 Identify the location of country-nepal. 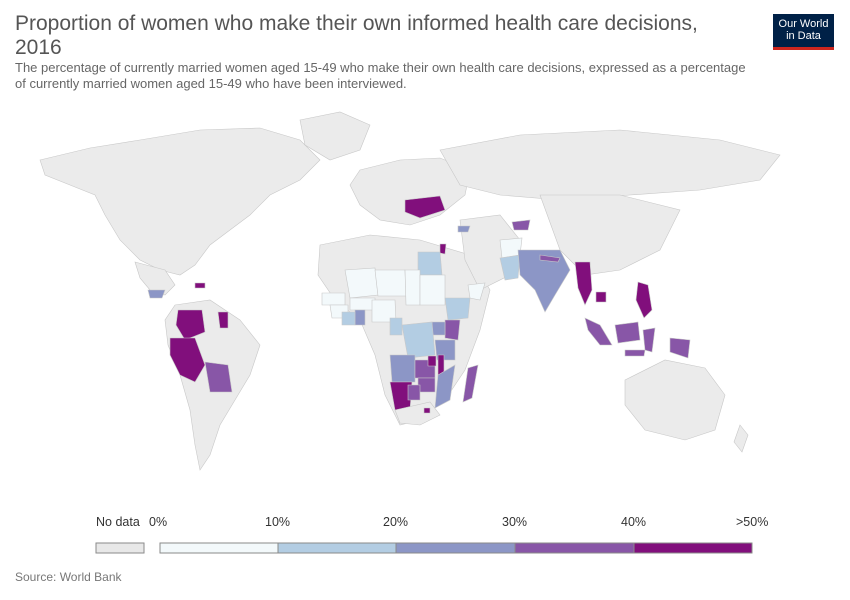
(550, 258).